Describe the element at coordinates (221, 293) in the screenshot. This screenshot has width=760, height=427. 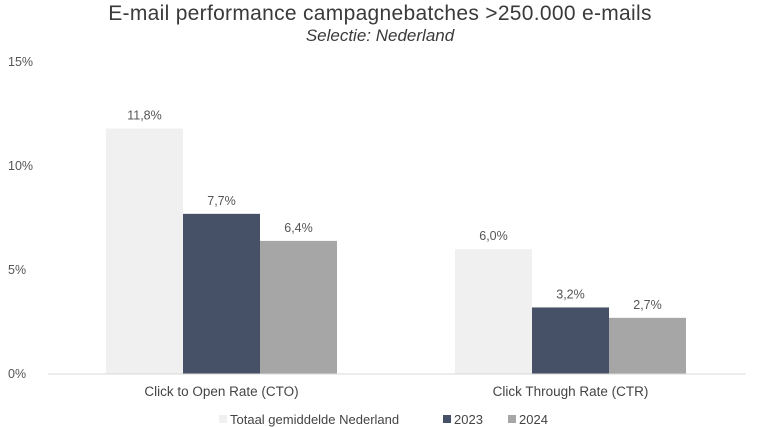
I see `bar-2023-cto` at that location.